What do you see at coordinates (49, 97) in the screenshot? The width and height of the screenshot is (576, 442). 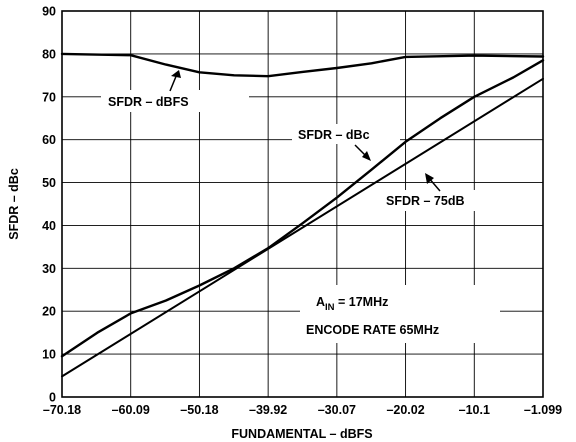 I see `y-tick-label: 70` at bounding box center [49, 97].